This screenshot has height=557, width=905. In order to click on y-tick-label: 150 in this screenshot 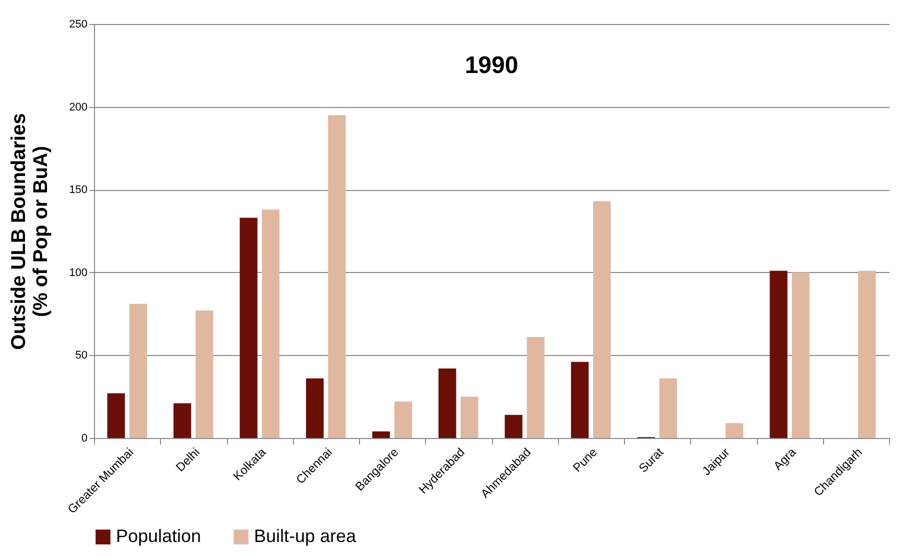, I will do `click(78, 190)`.